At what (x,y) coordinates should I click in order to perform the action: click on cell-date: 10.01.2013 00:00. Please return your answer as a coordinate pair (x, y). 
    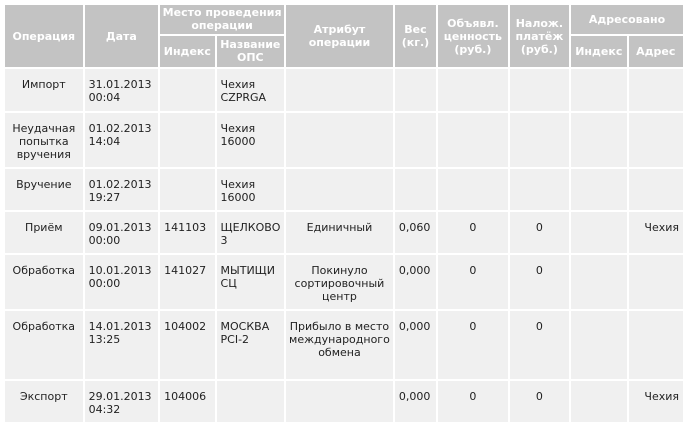
    Looking at the image, I should click on (121, 282).